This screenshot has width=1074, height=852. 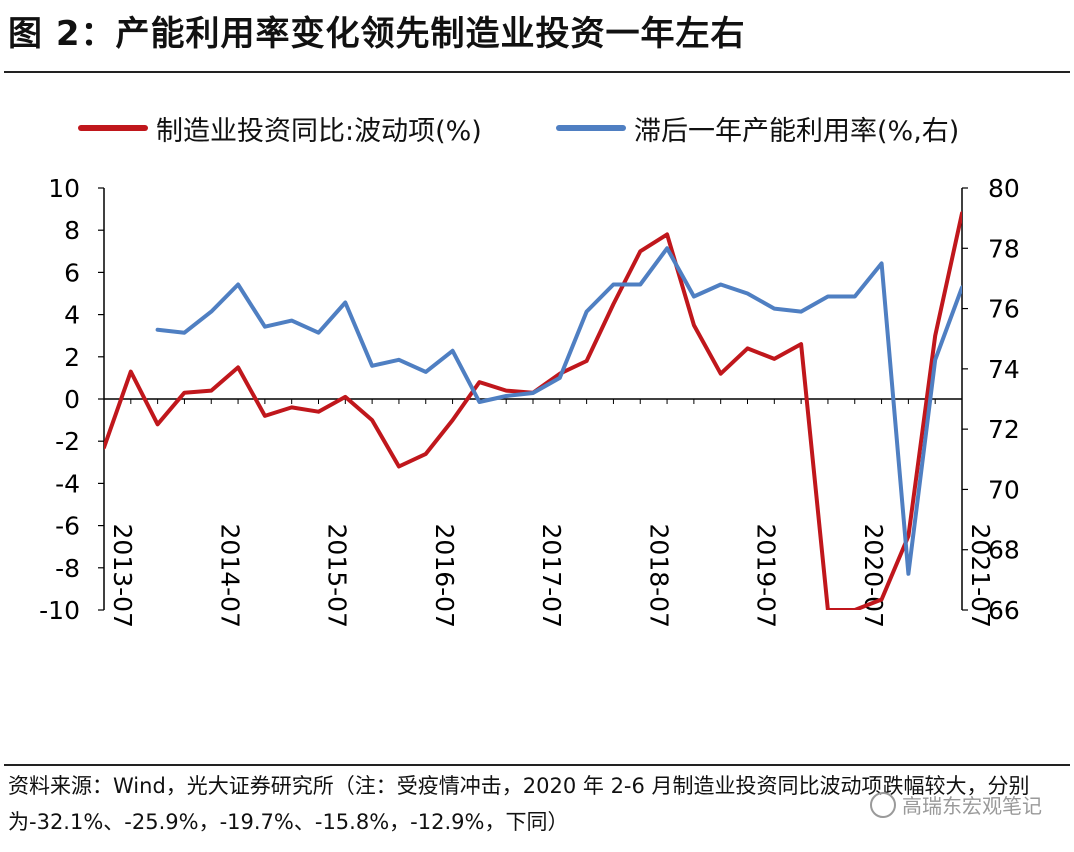 What do you see at coordinates (658, 576) in the screenshot?
I see `x-tick-label: 2018-07` at bounding box center [658, 576].